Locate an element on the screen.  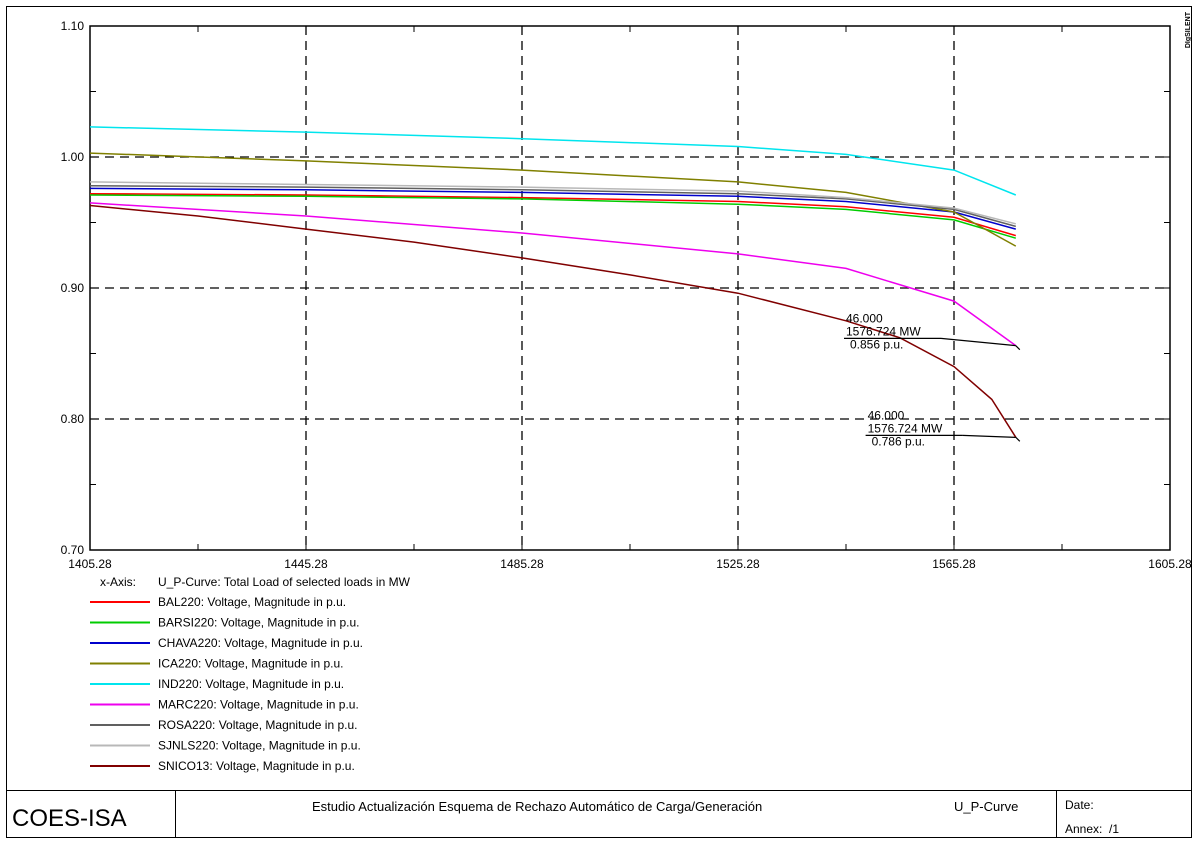
legend-label: ICA220: Voltage, Magnitude in p.u. is located at coordinates (250, 664).